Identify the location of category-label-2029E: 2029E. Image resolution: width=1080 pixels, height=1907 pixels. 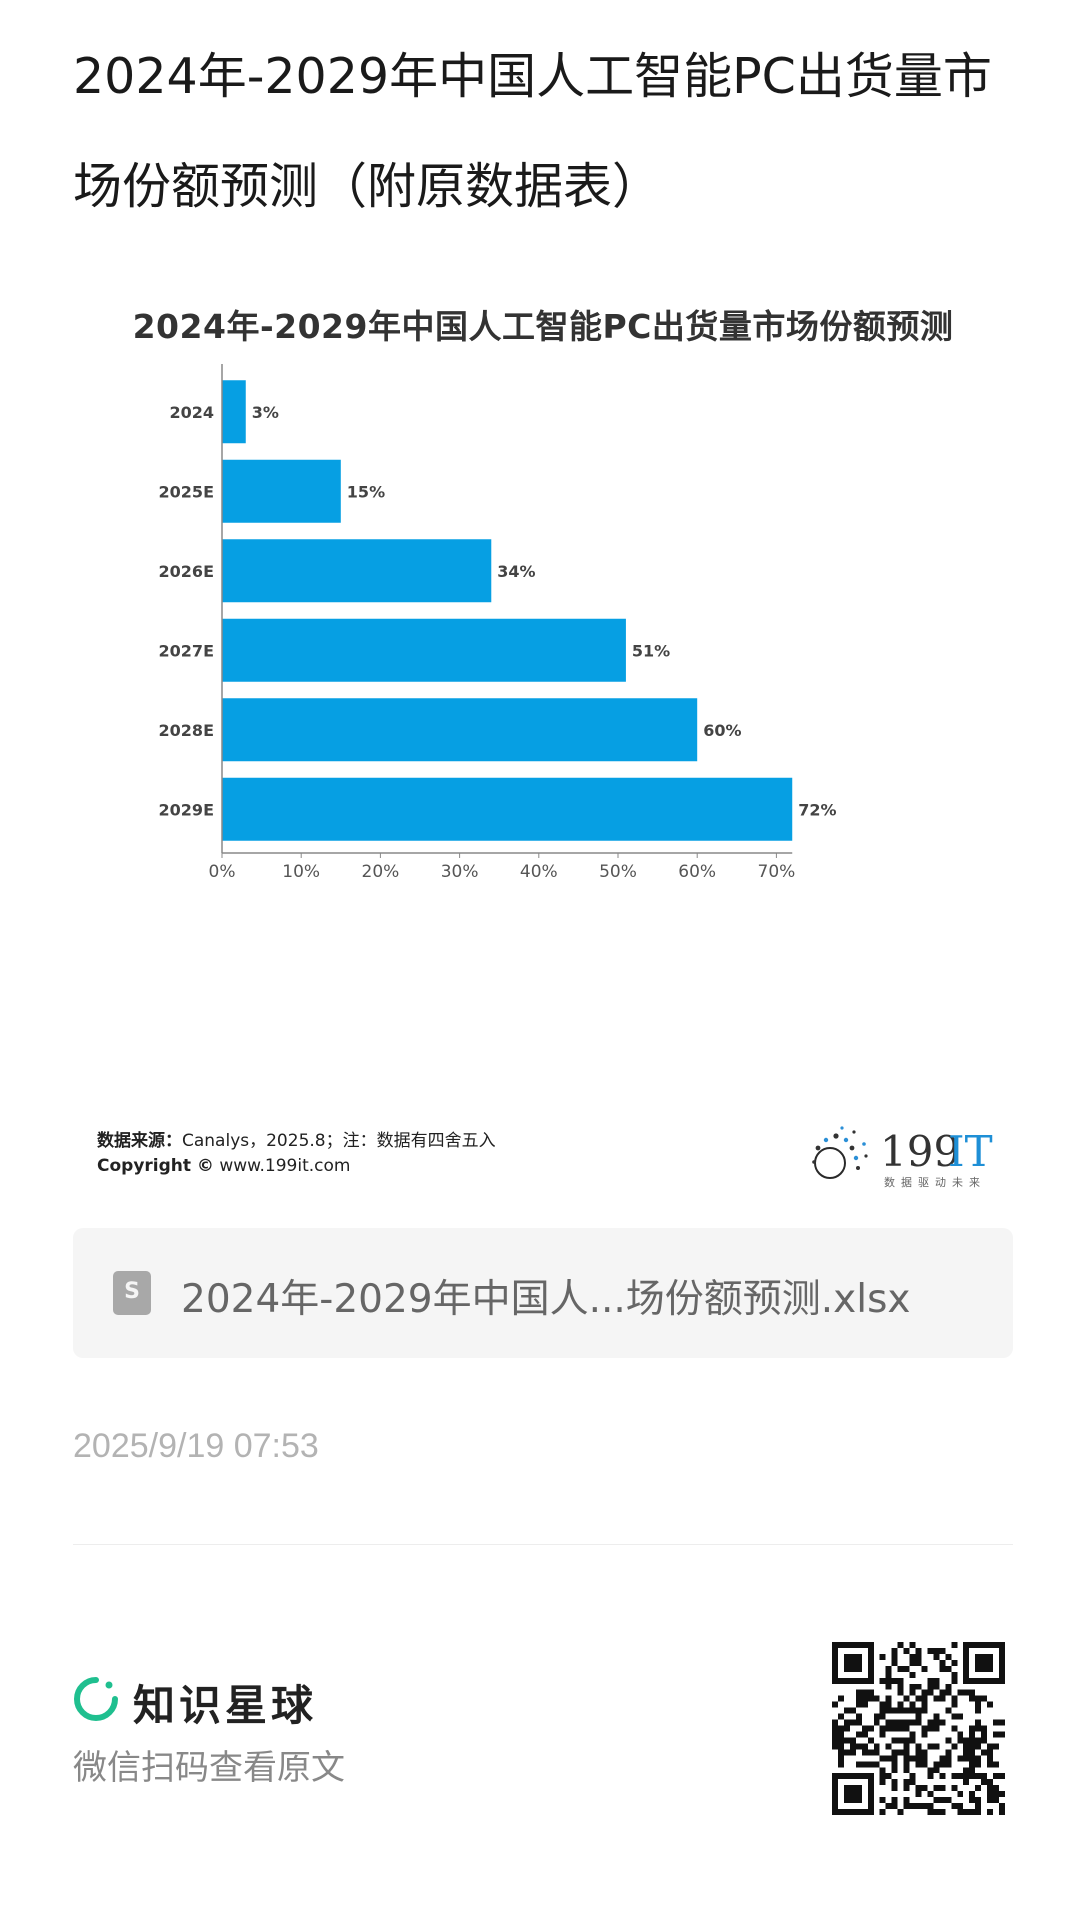
(186, 809).